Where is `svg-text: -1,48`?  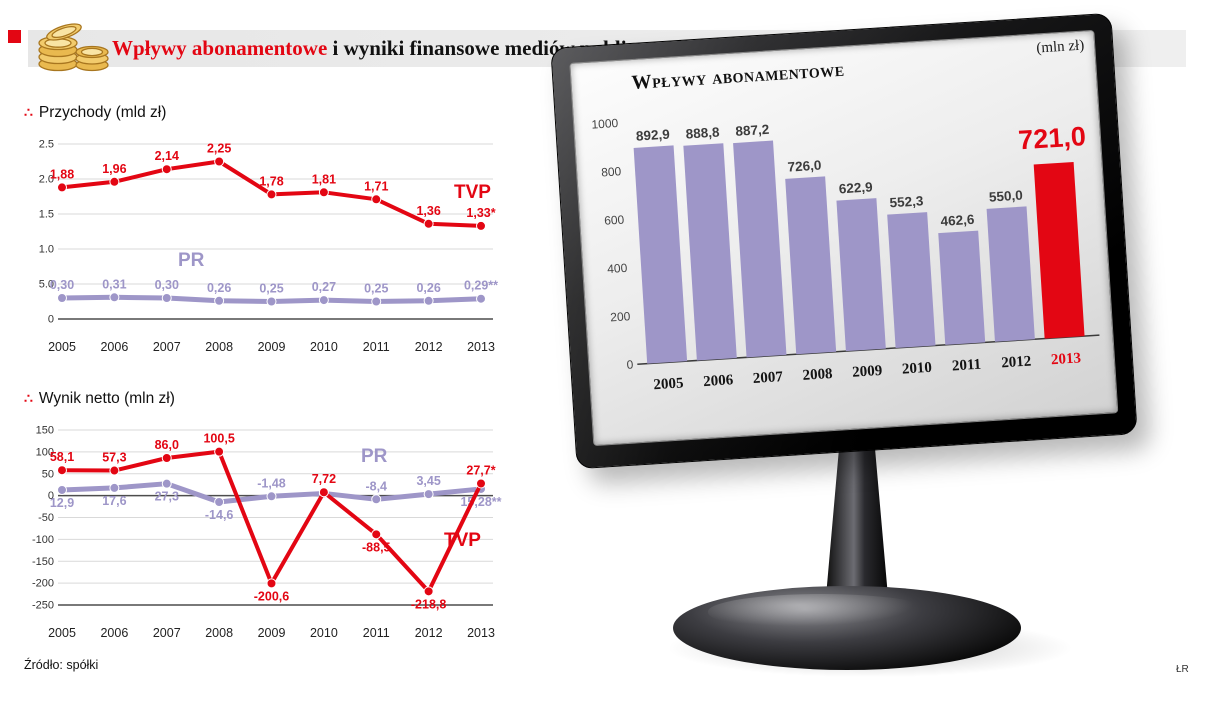 svg-text: -1,48 is located at coordinates (271, 483).